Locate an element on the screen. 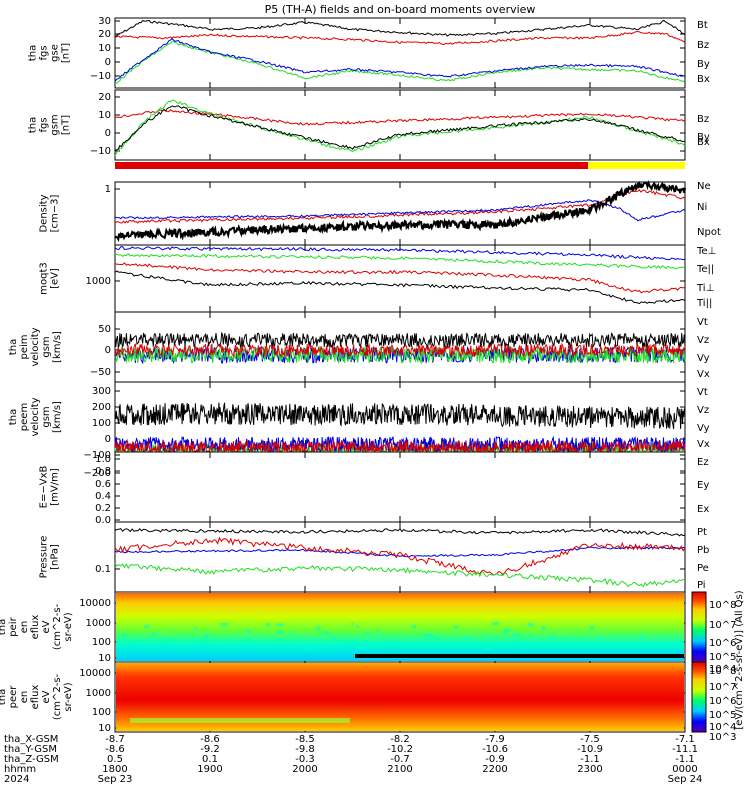 This screenshot has height=800, width=750. legend-label: Vt is located at coordinates (702, 392).